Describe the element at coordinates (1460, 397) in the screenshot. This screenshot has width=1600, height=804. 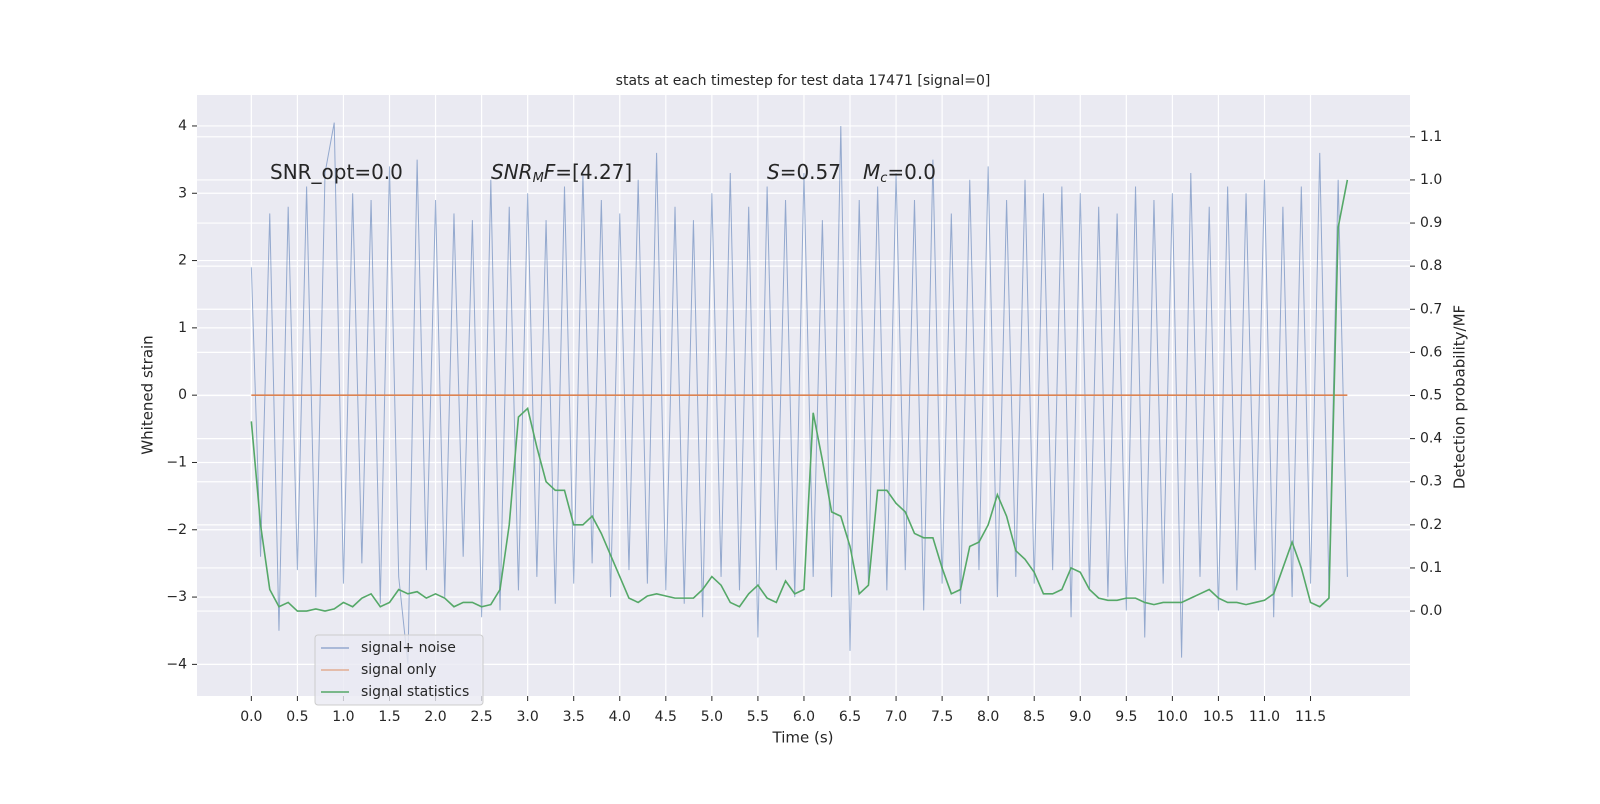
I see `y2-axis-label: Detection probability/MF` at that location.